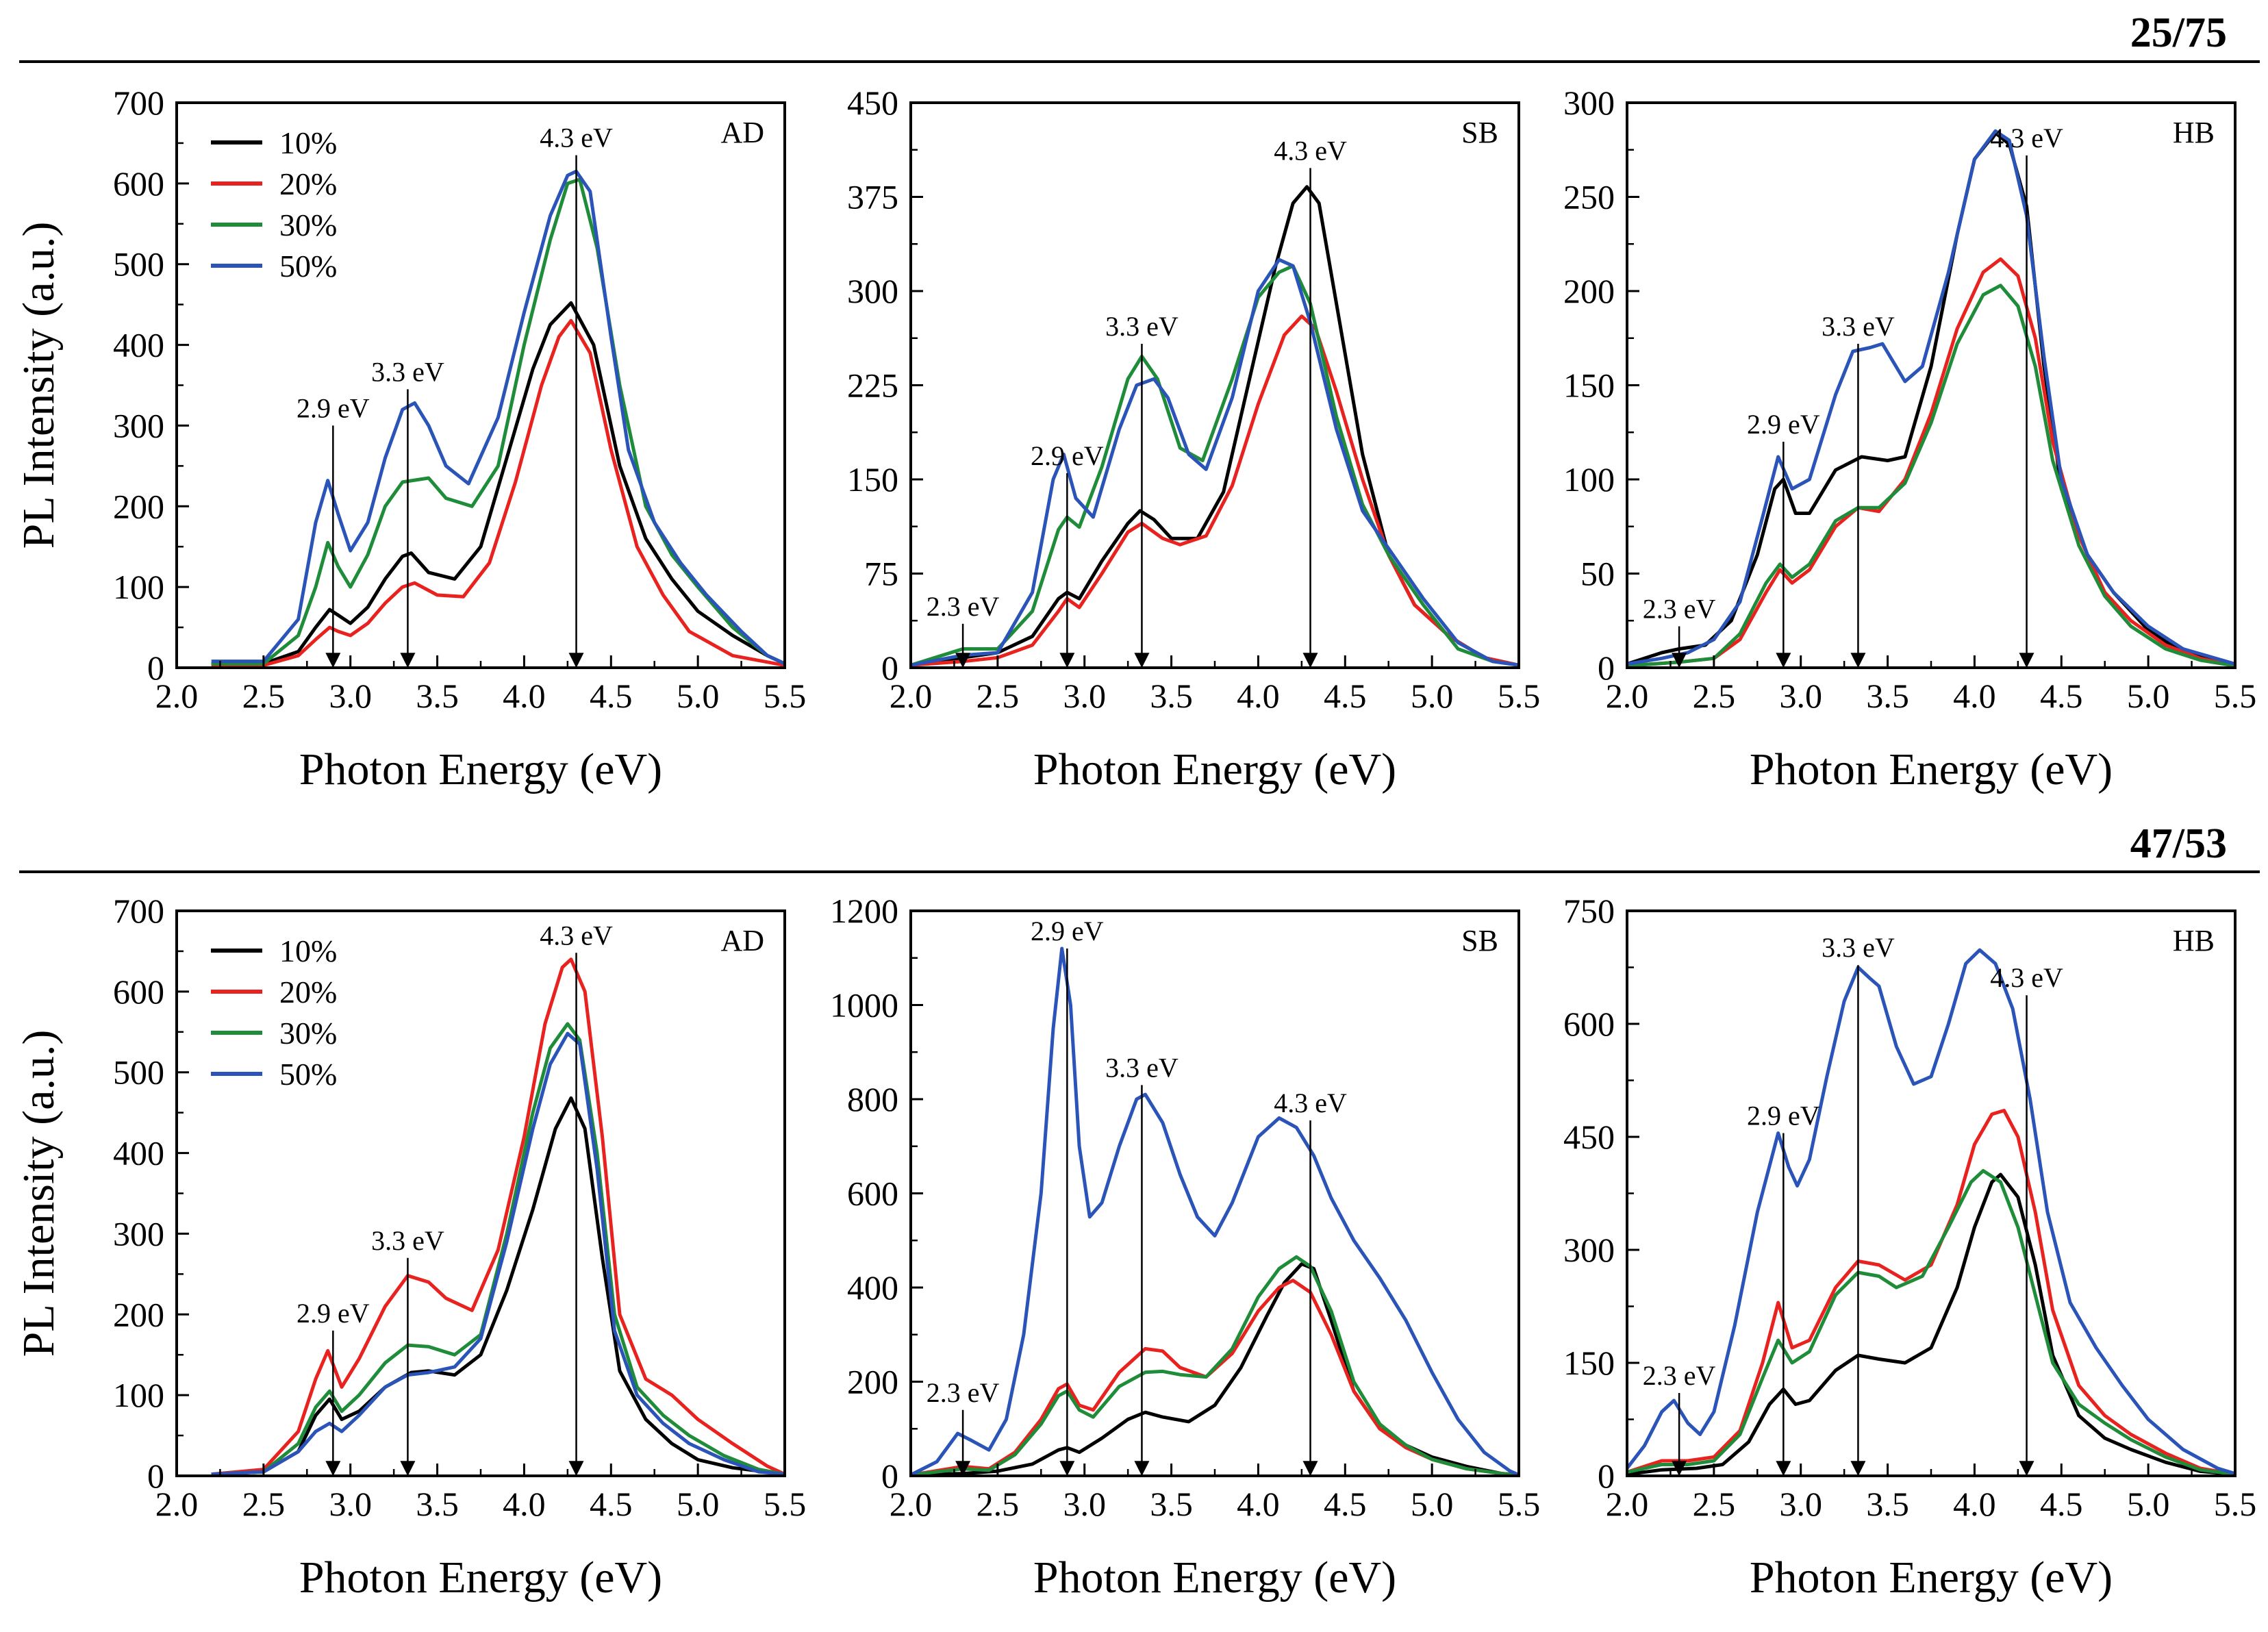 This screenshot has width=2268, height=1632. What do you see at coordinates (1589, 911) in the screenshot?
I see `y-tick-label: 750` at bounding box center [1589, 911].